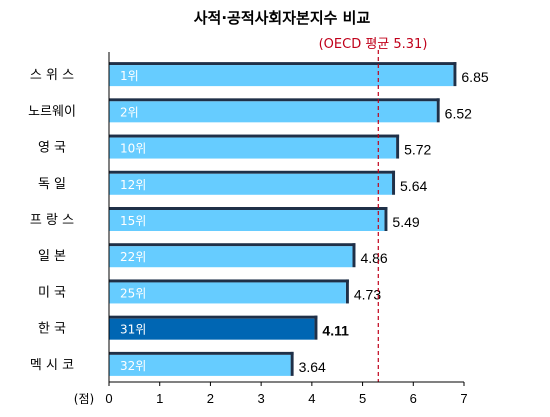 Image resolution: width=550 pixels, height=417 pixels. Describe the element at coordinates (108, 398) in the screenshot. I see `x-tick-label: 0` at that location.